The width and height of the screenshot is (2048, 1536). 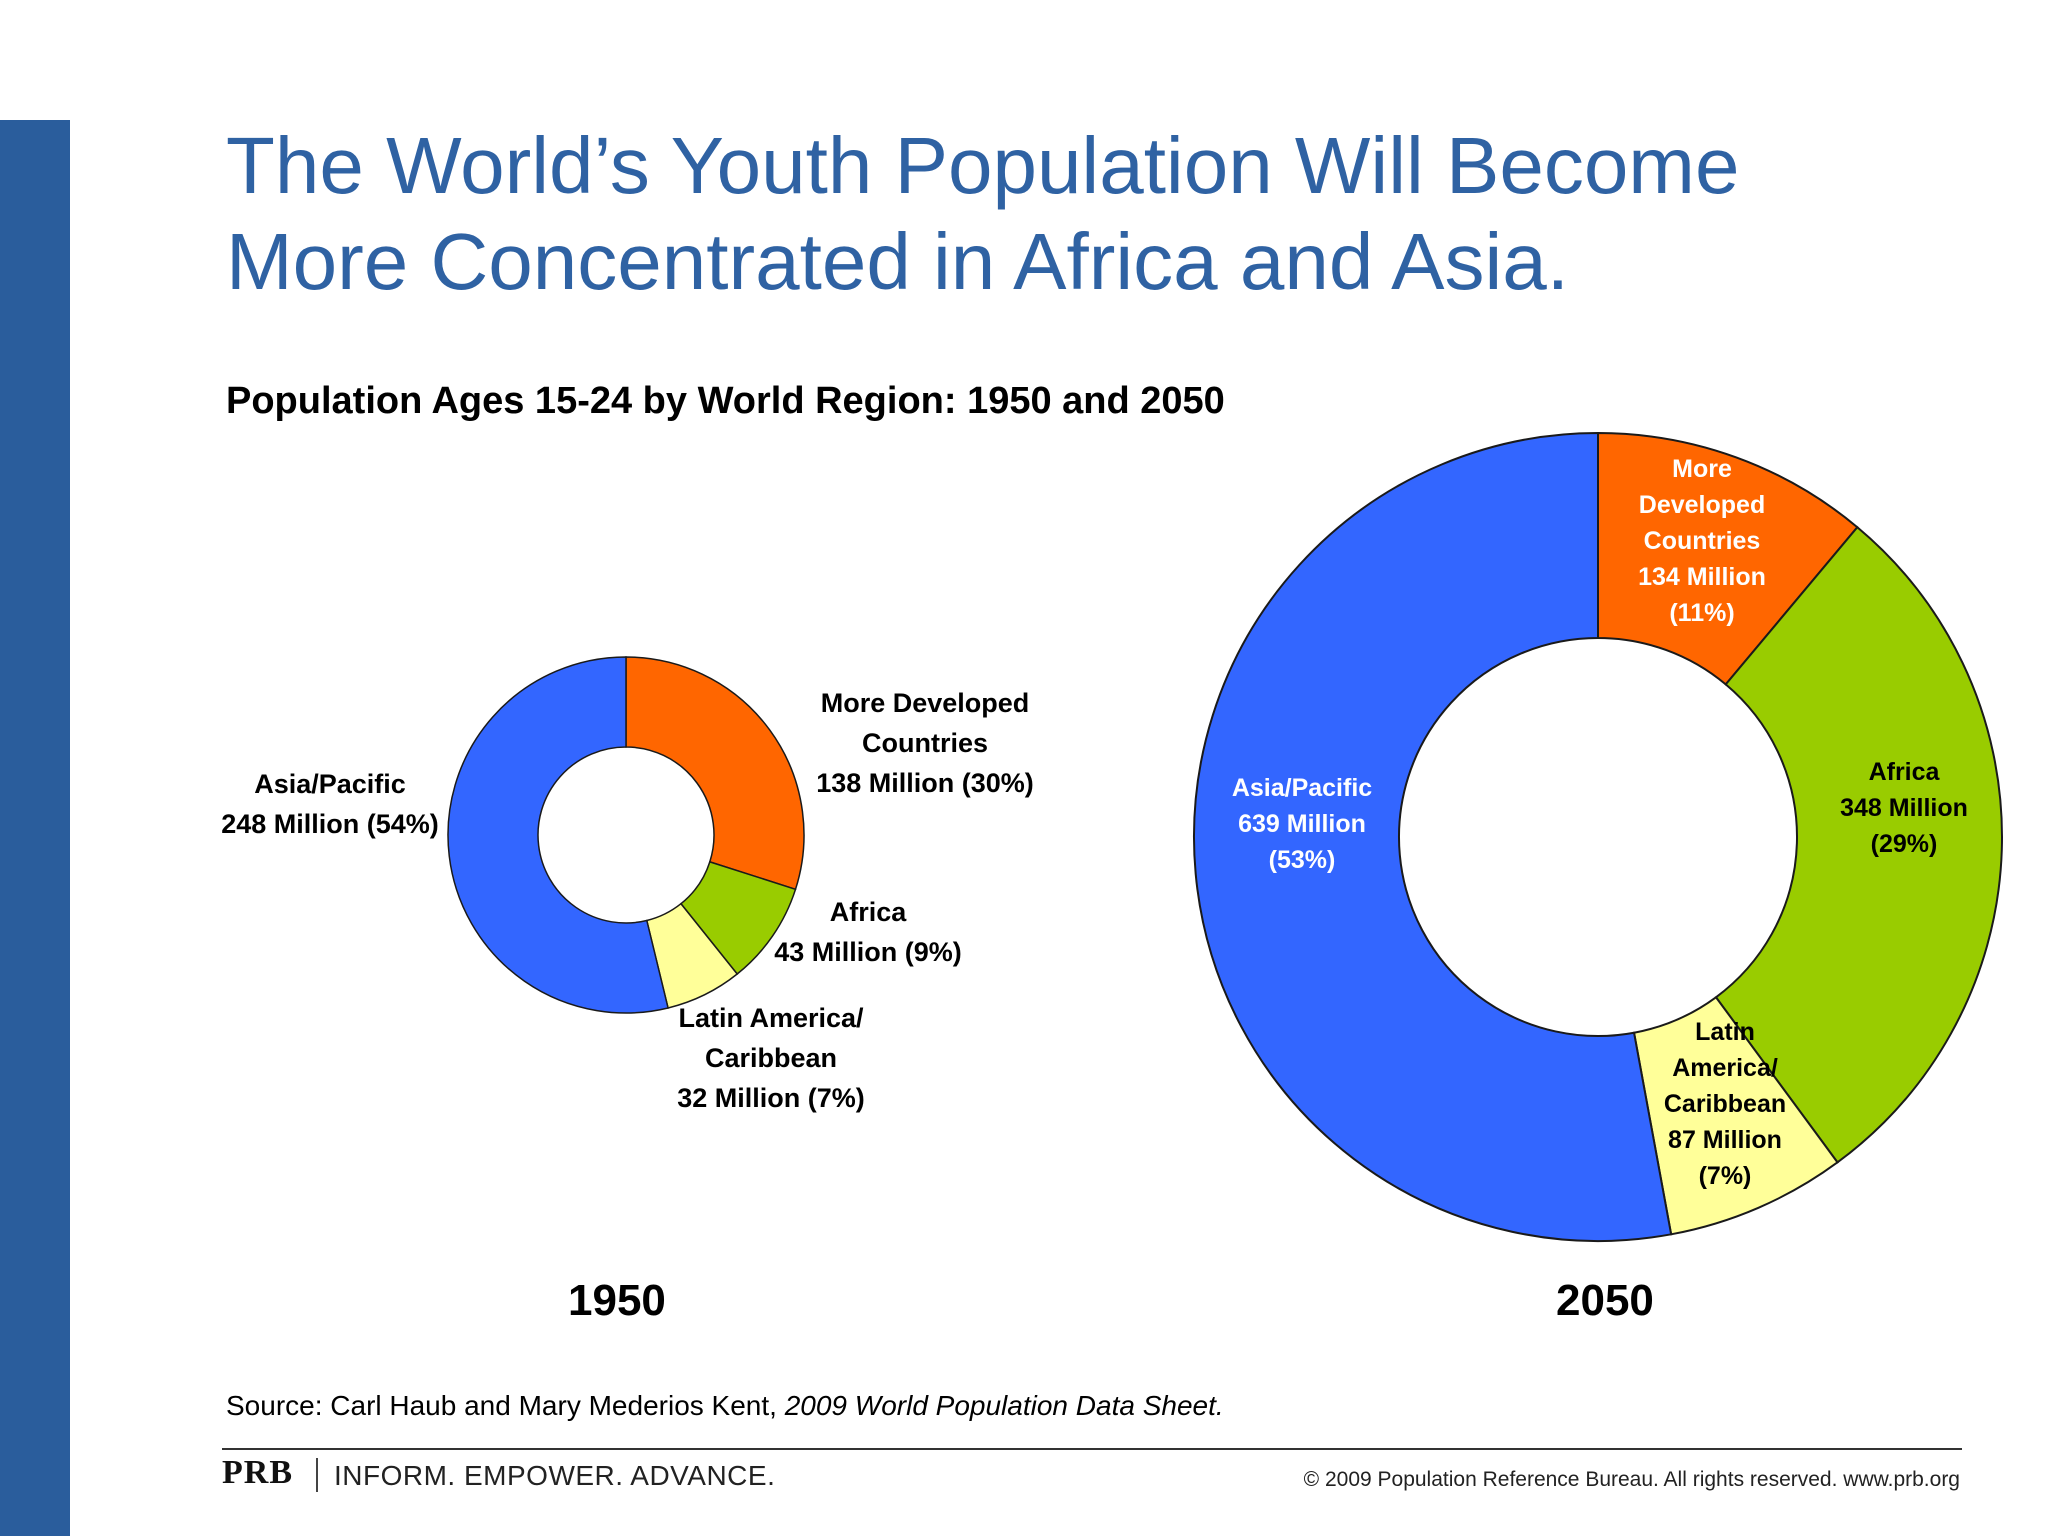 I want to click on slice-more-developed-2050, so click(x=1728, y=558).